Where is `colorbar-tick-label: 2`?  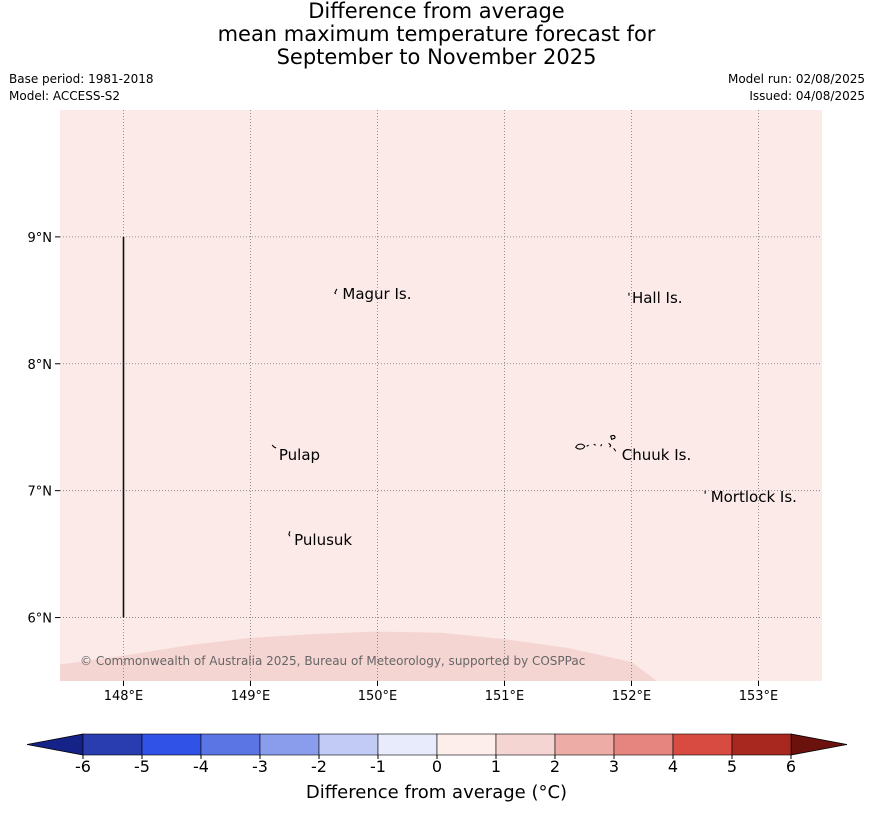 colorbar-tick-label: 2 is located at coordinates (555, 766).